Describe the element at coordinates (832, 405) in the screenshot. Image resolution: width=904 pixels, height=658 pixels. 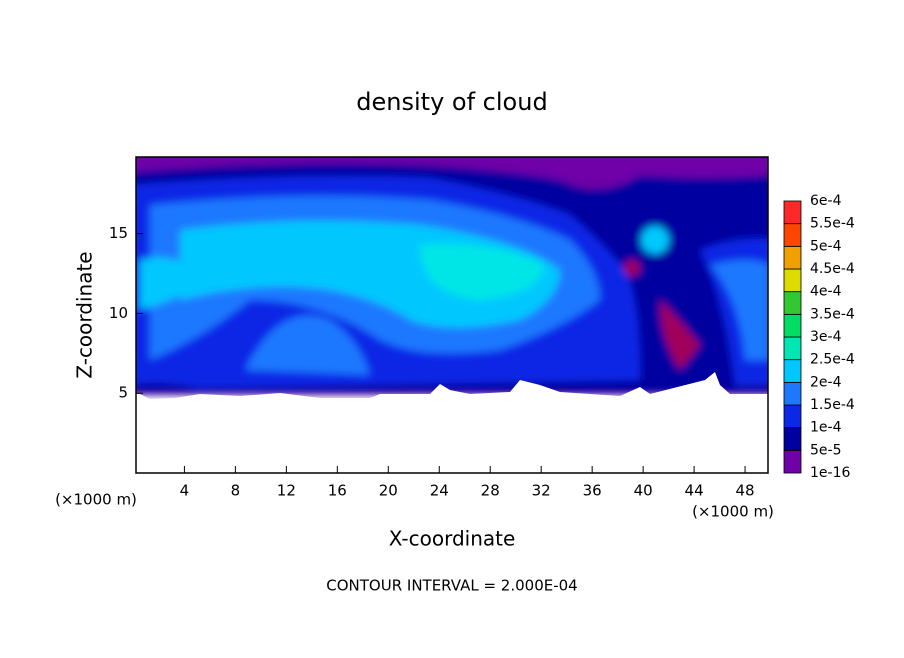
I see `colorbar-label: 1.5e-4` at that location.